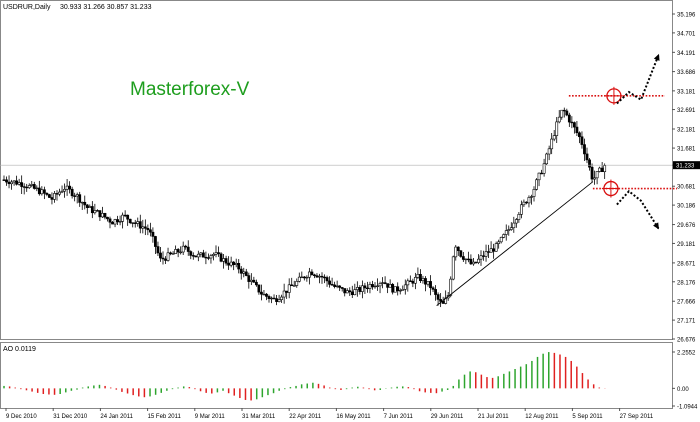 This screenshot has height=422, width=700. What do you see at coordinates (656, 57) in the screenshot?
I see `up-arrow-head` at bounding box center [656, 57].